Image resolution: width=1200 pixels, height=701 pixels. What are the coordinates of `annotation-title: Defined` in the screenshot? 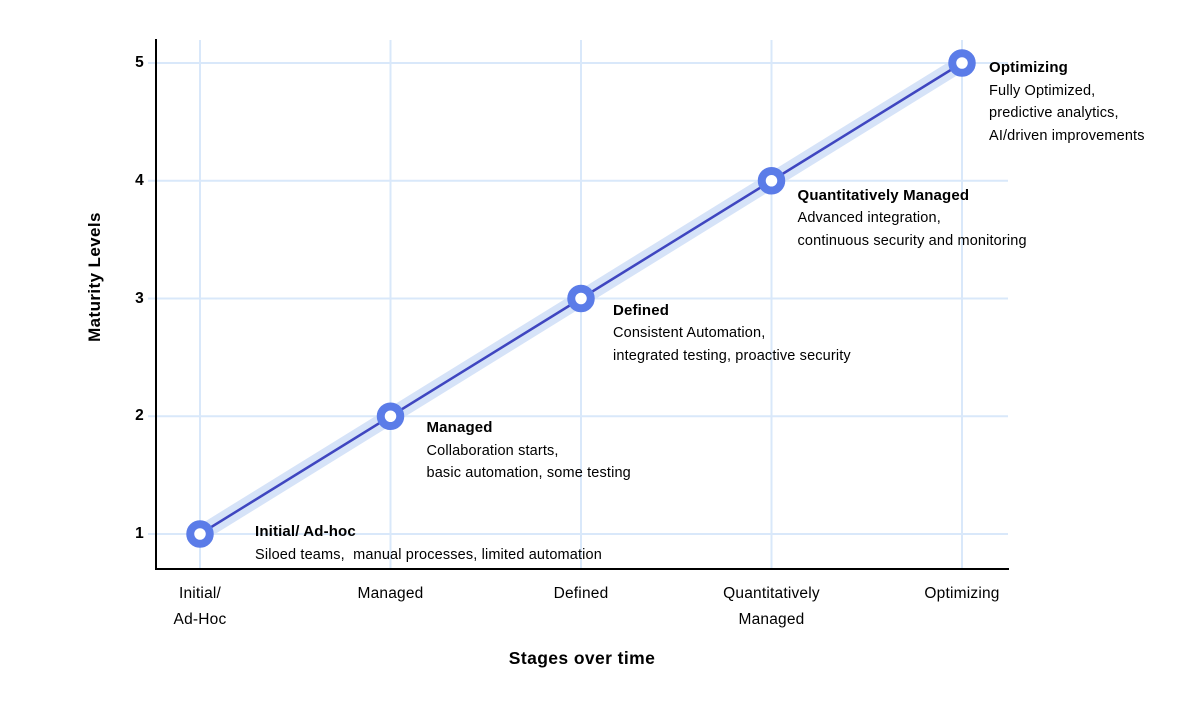 It's located at (641, 310).